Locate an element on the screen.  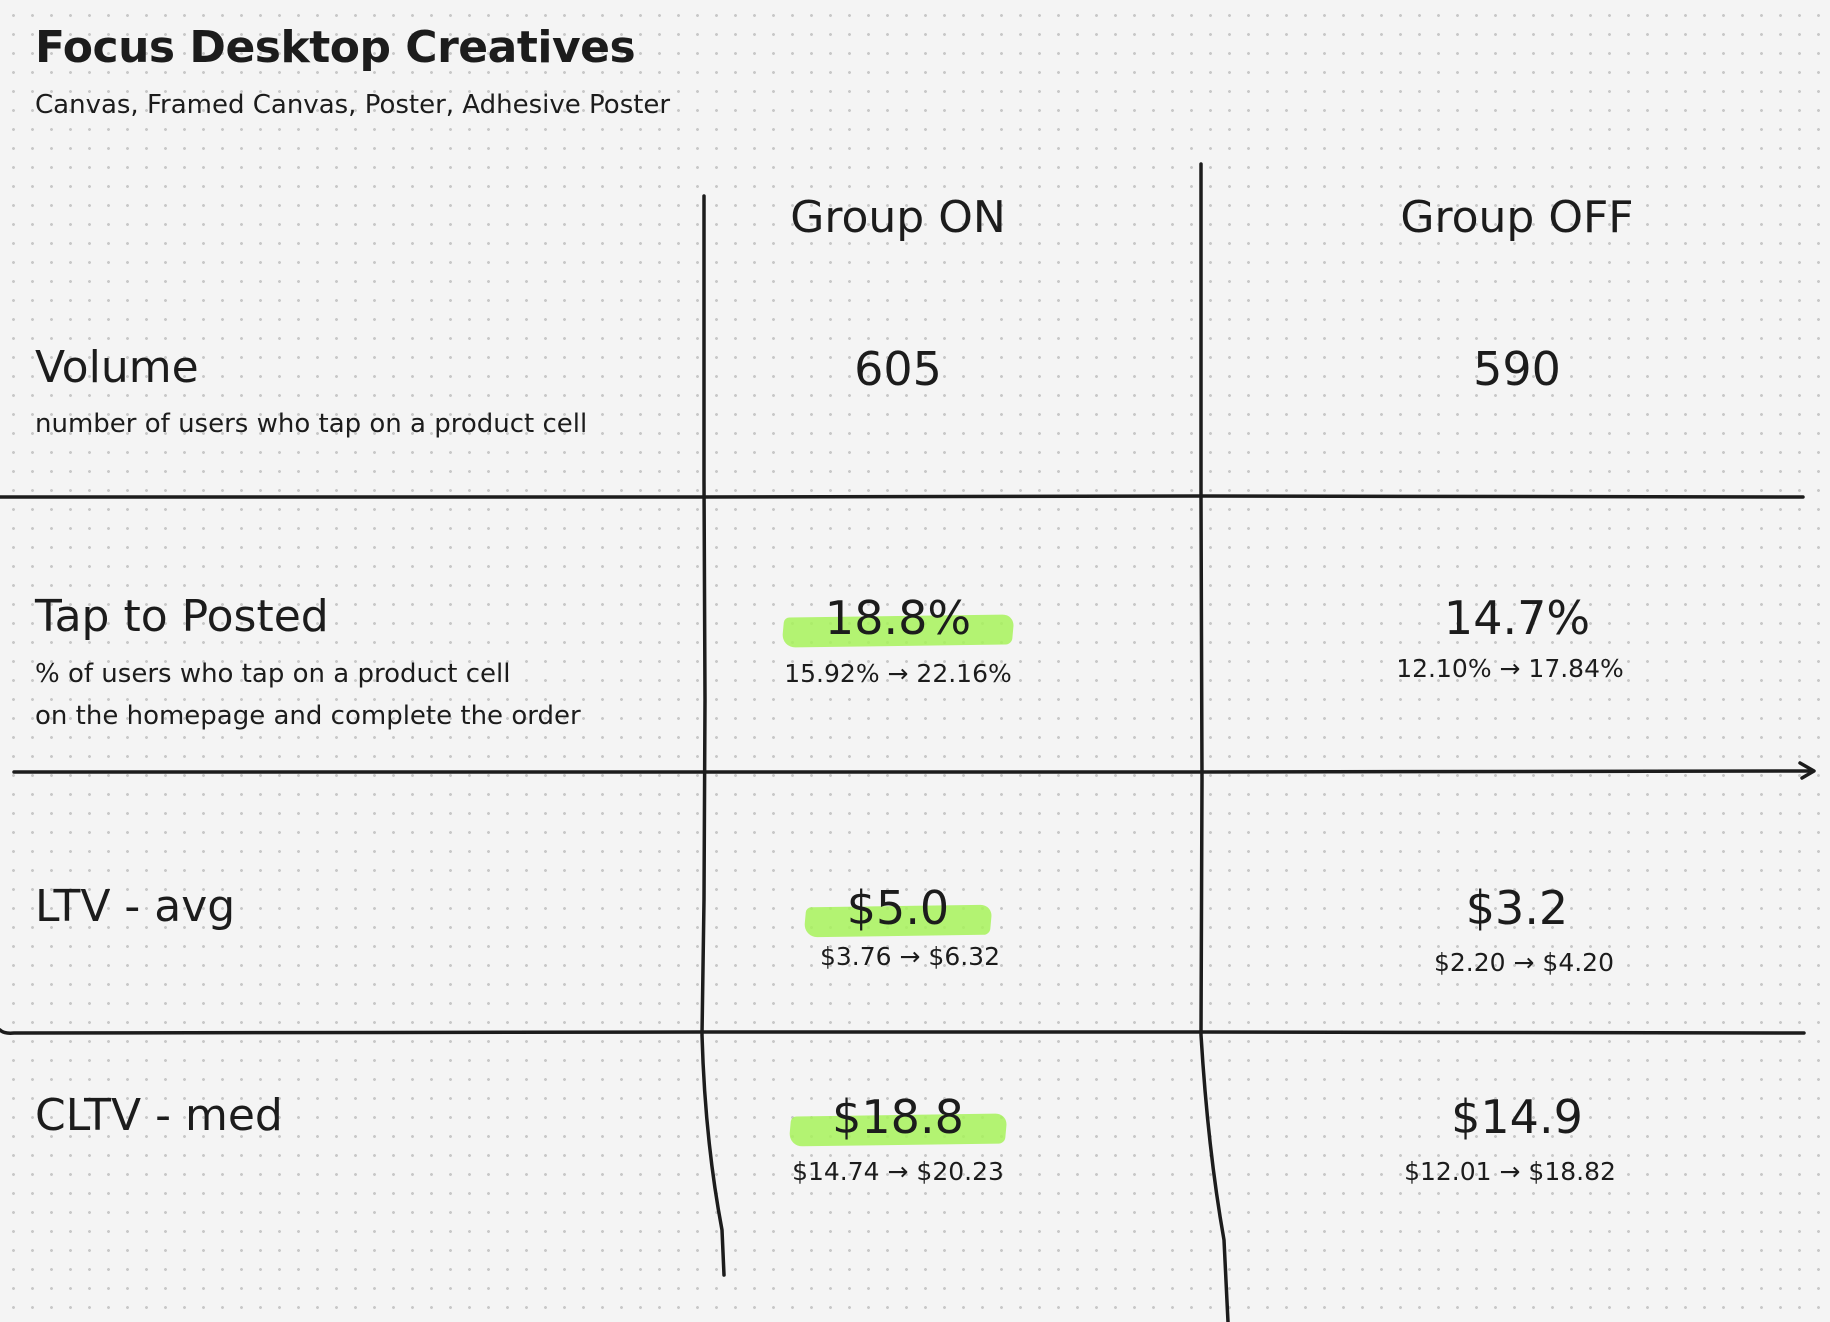
metric-desc-tap-to-posted-line1: % of users who tap on a product cell is located at coordinates (273, 674).